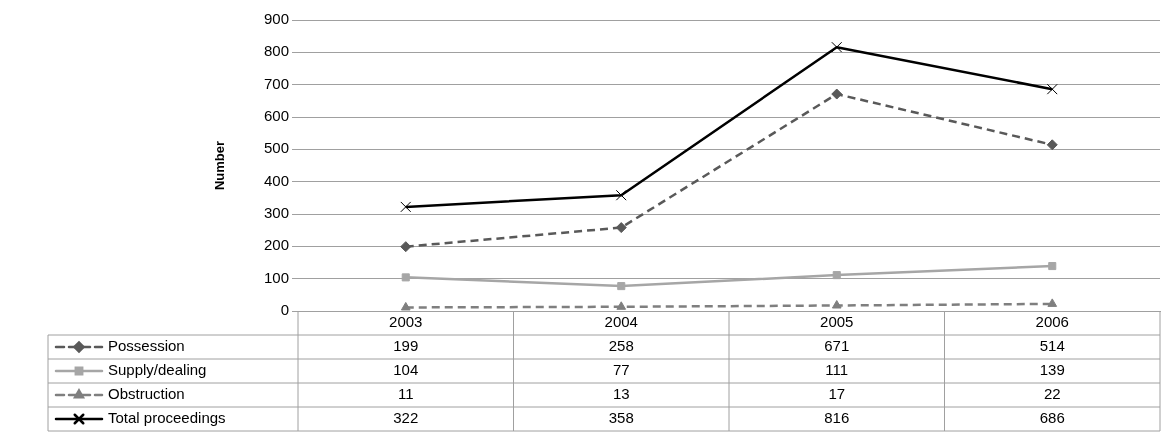  What do you see at coordinates (276, 19) in the screenshot?
I see `y-tick-label: 900` at bounding box center [276, 19].